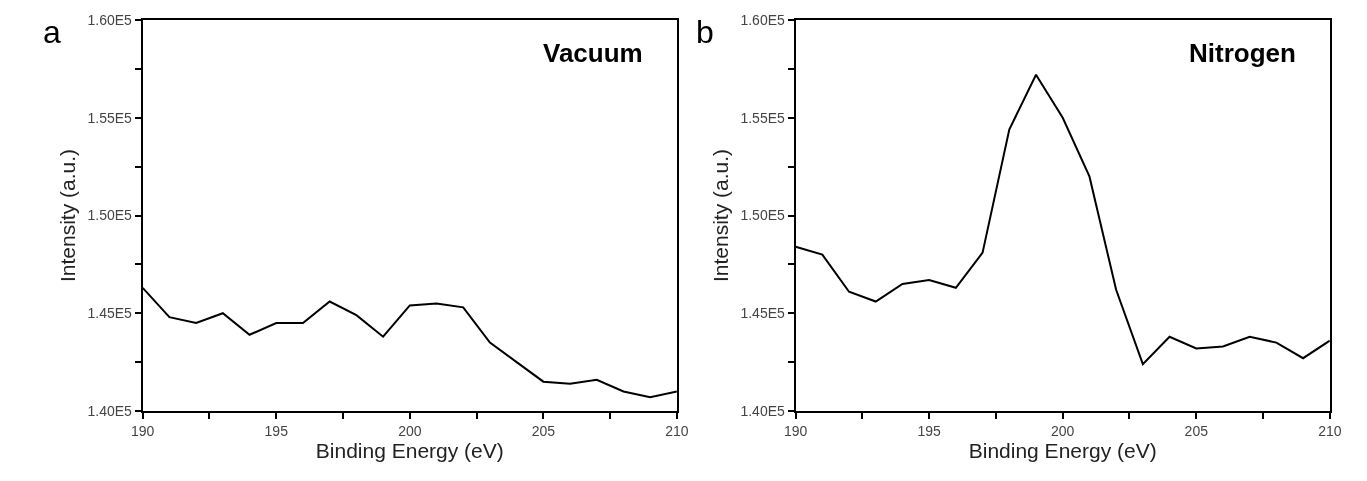  Describe the element at coordinates (705, 32) in the screenshot. I see `chart-title: b` at that location.